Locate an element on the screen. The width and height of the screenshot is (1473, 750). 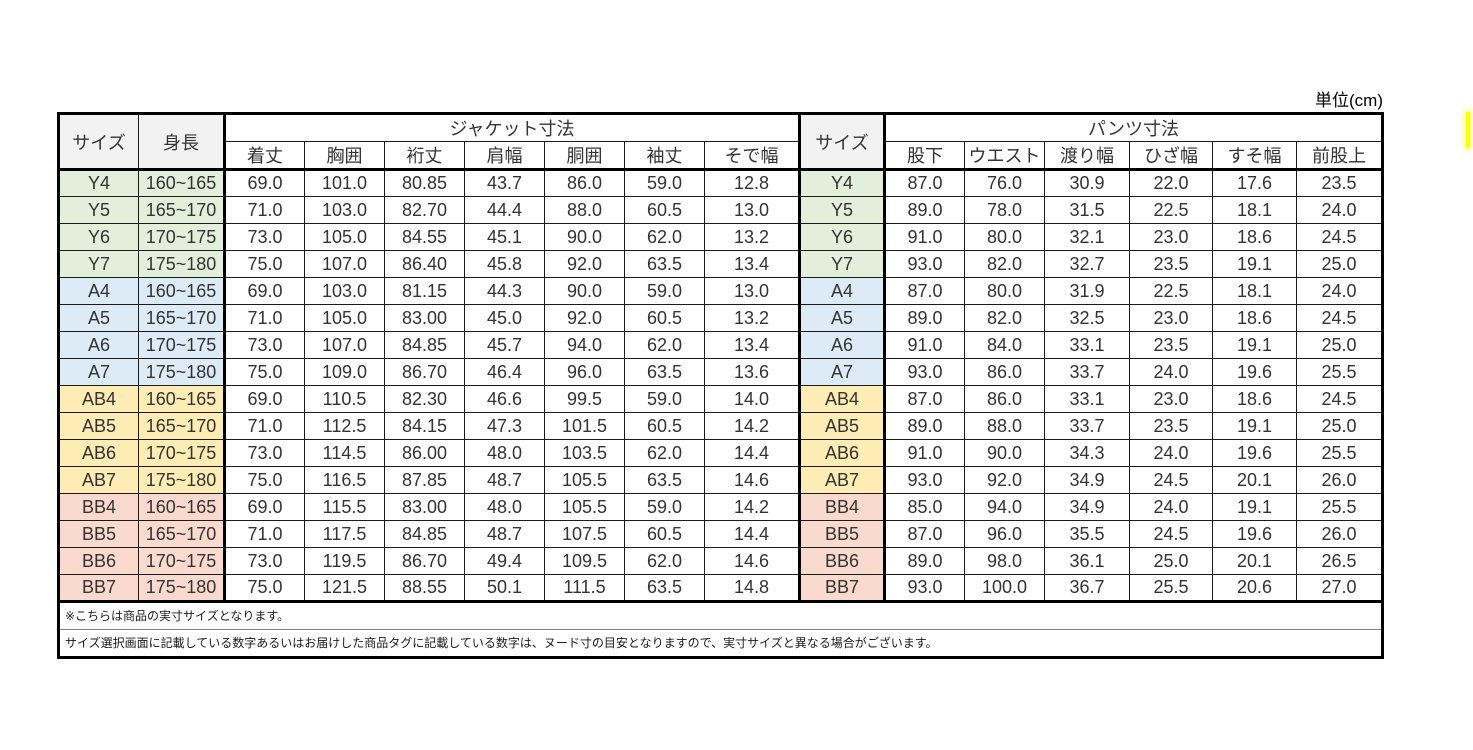
jacket-value-cell: 12.8 is located at coordinates (752, 182).